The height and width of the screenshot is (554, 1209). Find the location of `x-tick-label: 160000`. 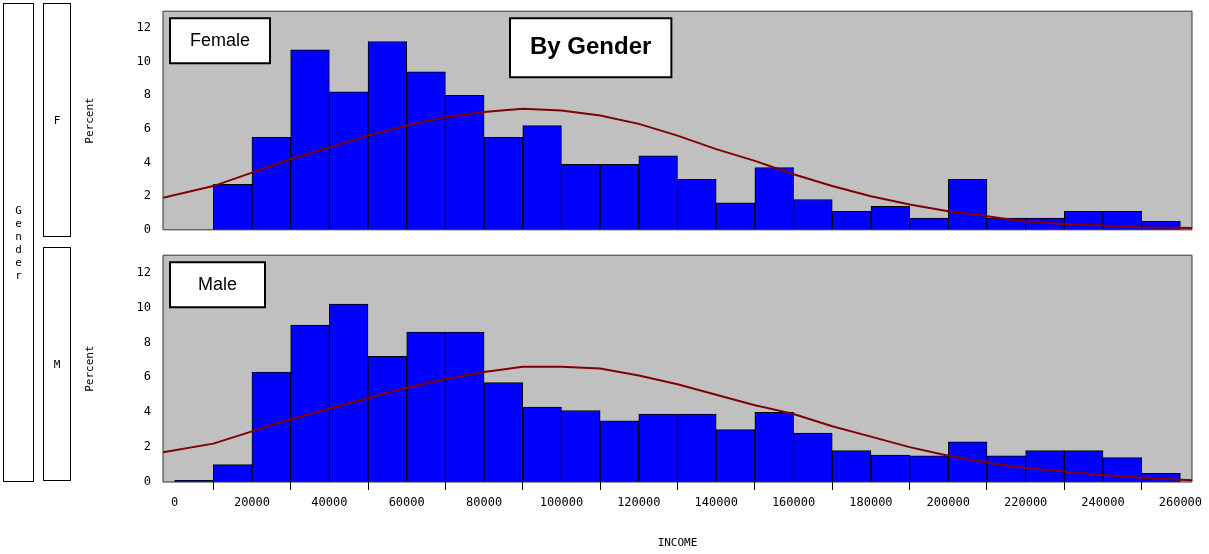

x-tick-label: 160000 is located at coordinates (793, 502).